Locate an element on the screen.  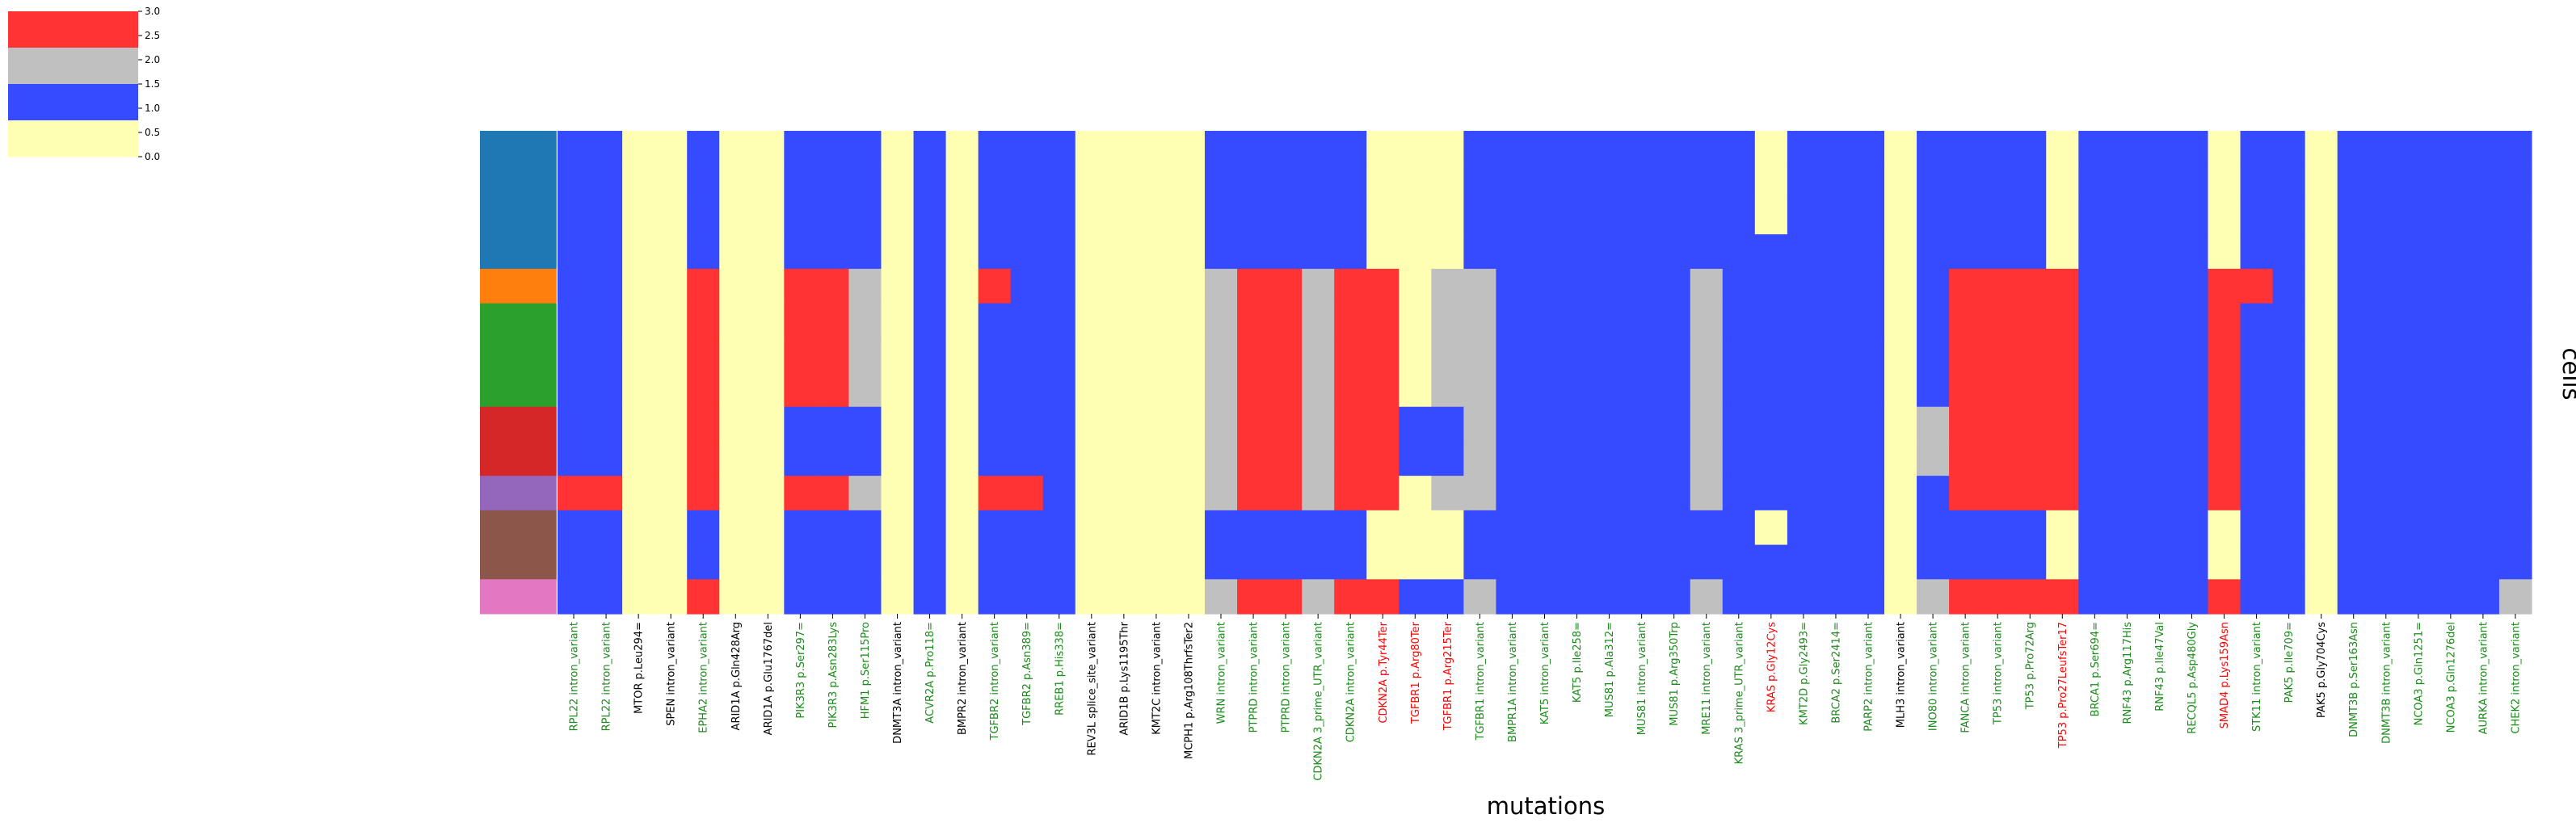
x-tick-label: EPHA2 intron_variant is located at coordinates (704, 677).